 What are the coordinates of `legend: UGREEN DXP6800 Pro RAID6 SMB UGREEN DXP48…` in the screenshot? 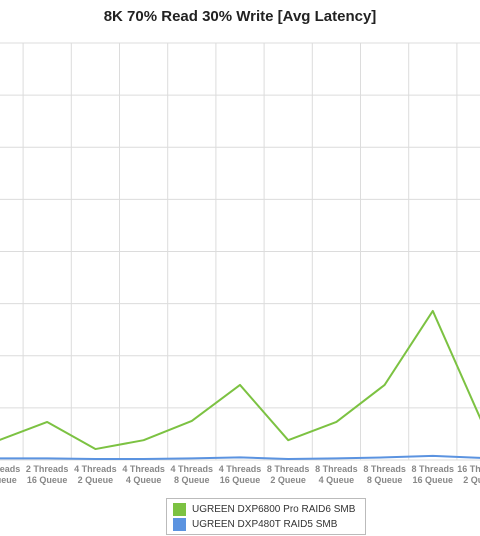 It's located at (266, 516).